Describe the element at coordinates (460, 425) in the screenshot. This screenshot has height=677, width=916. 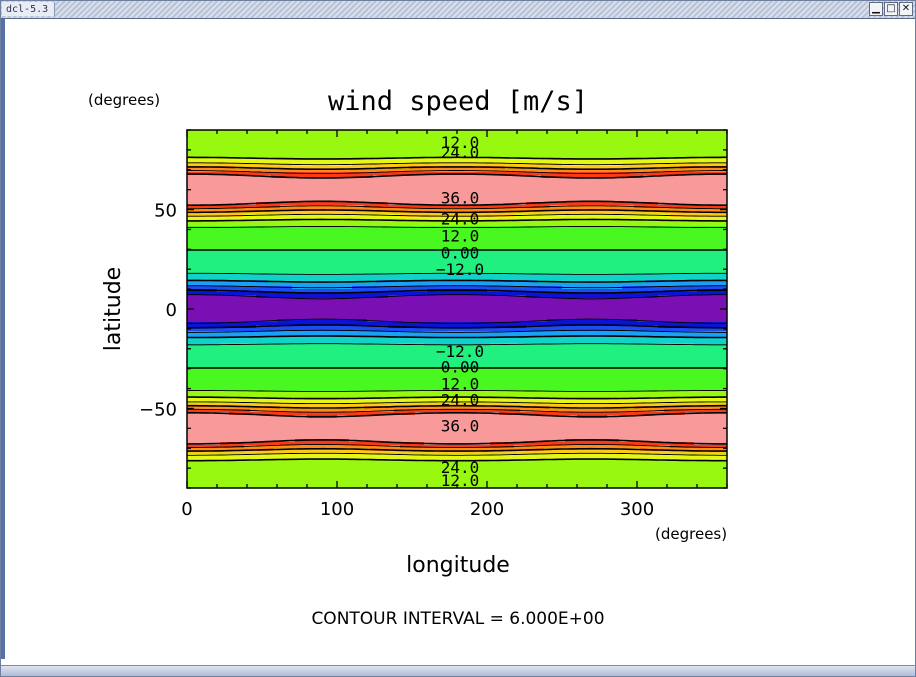
I see `contour-label: 36.0` at that location.